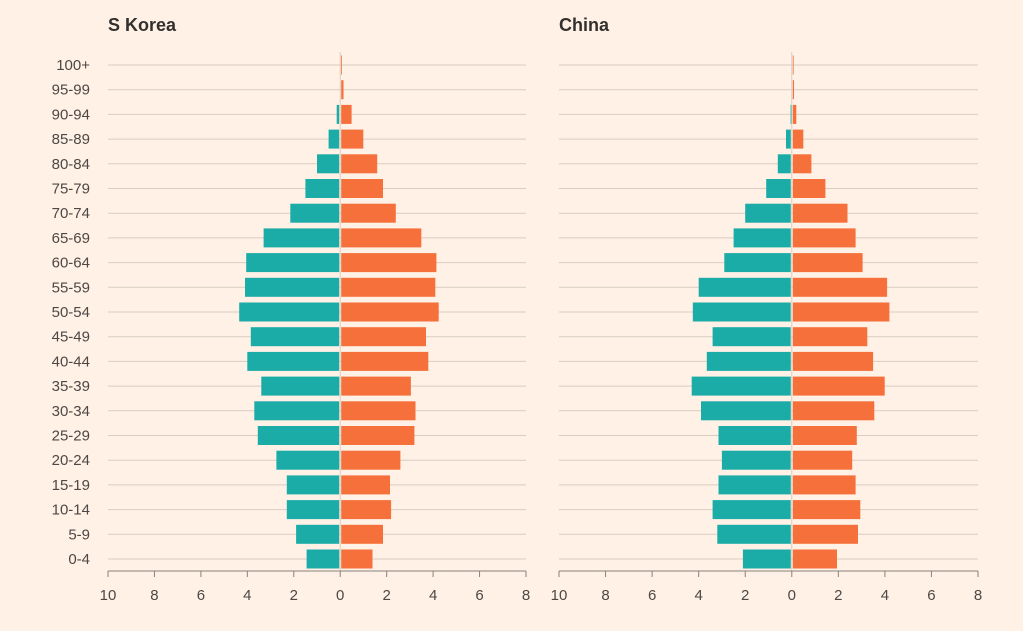 The image size is (1023, 631). I want to click on age-label: 70-74, so click(71, 213).